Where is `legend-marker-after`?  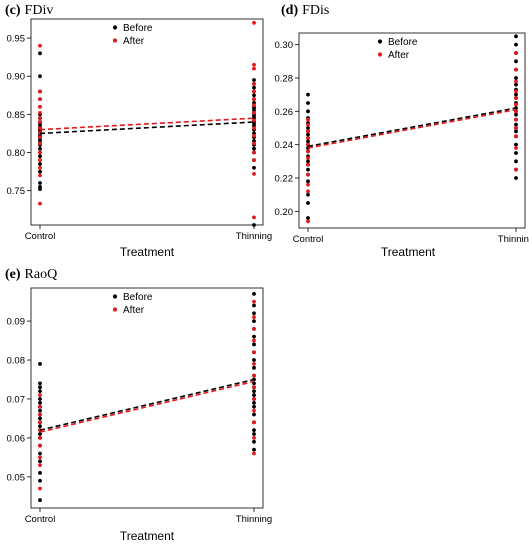 legend-marker-after is located at coordinates (115, 40).